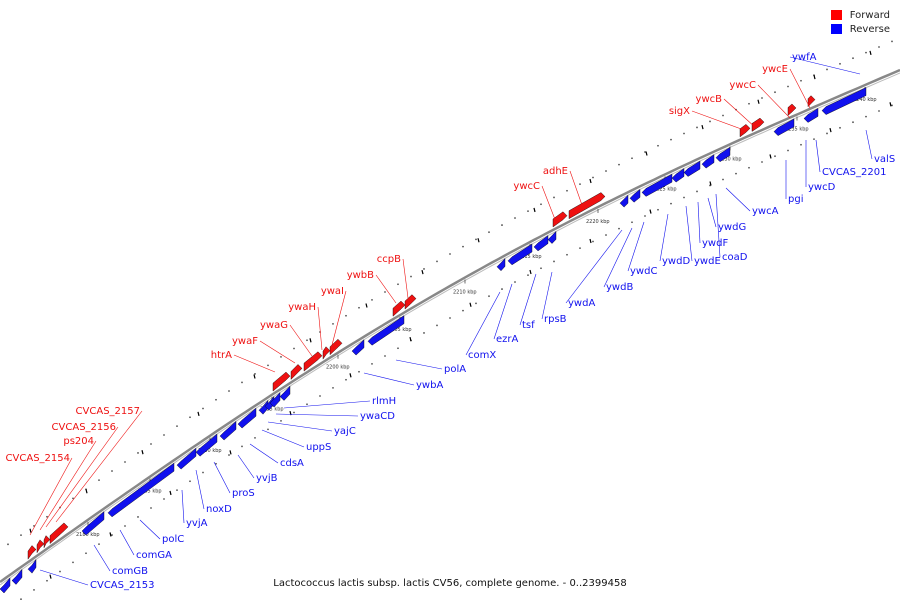 The height and width of the screenshot is (600, 900). What do you see at coordinates (624, 201) in the screenshot?
I see `gene-ywdA` at bounding box center [624, 201].